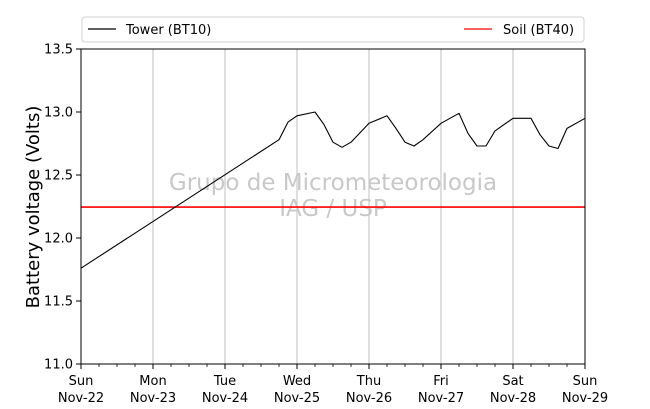 This screenshot has width=650, height=409. Describe the element at coordinates (368, 381) in the screenshot. I see `x-tick-label-day: Thu` at that location.